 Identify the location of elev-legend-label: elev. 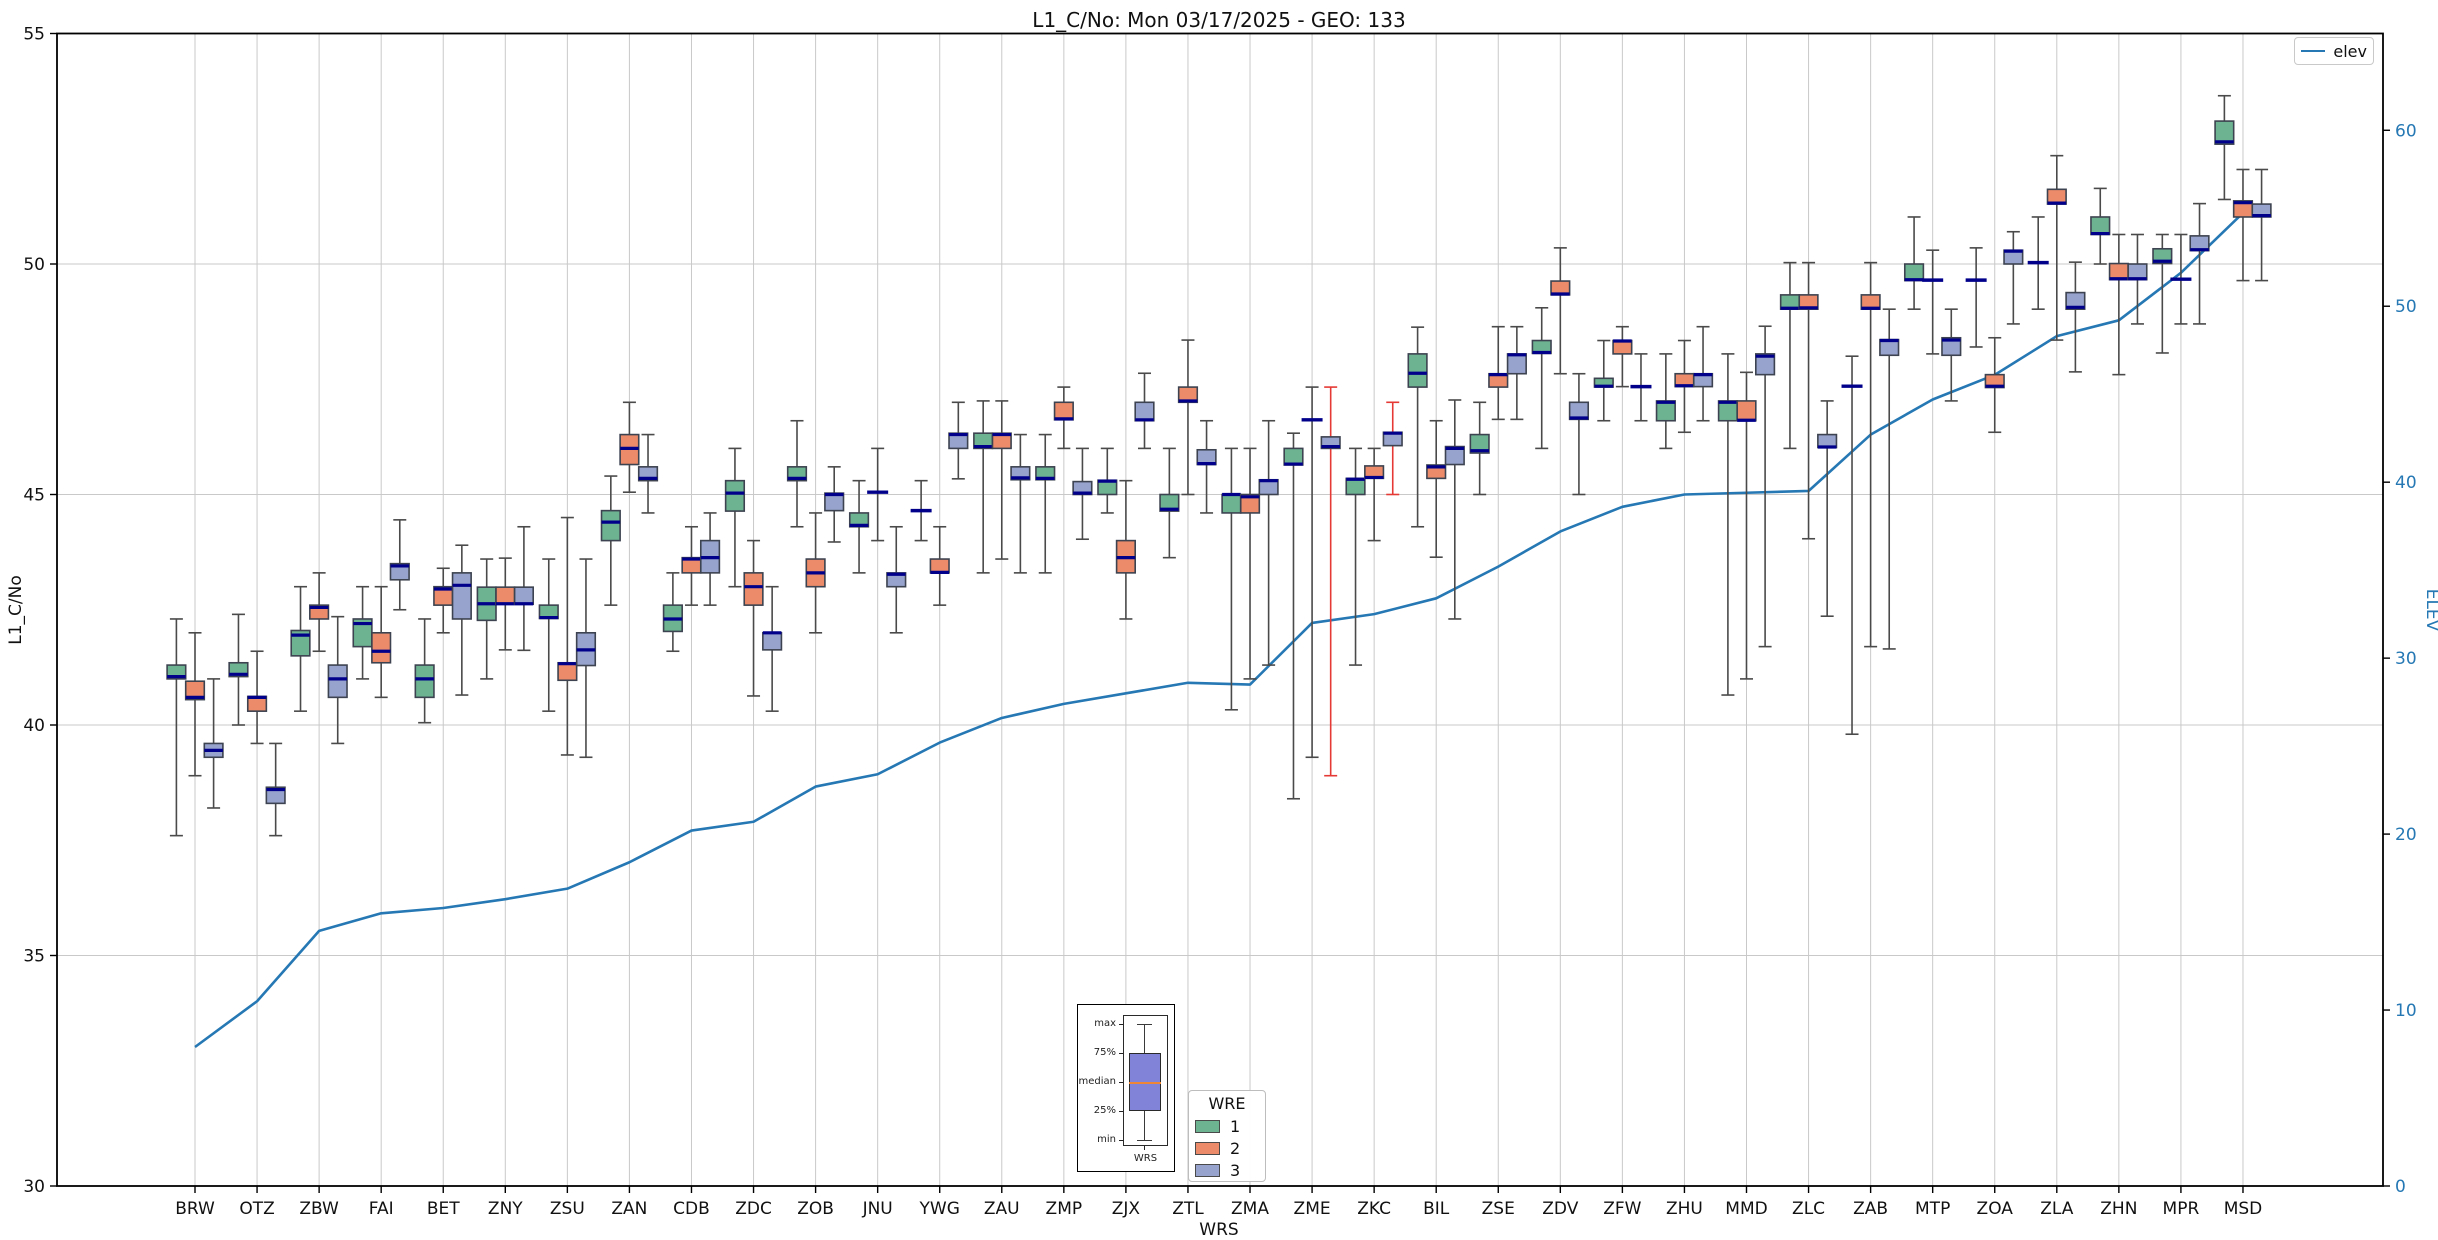
(2350, 51).